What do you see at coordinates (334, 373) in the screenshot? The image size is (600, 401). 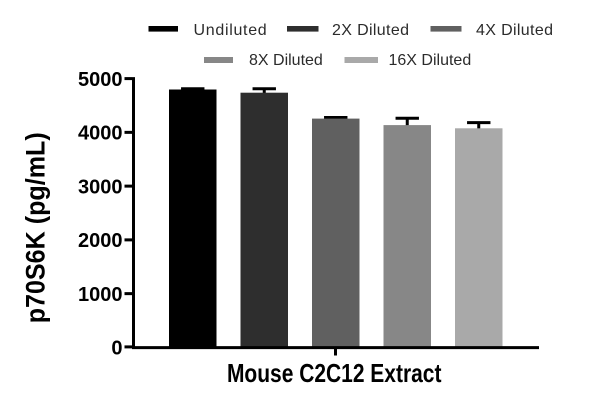 I see `svg-text: Mouse C2C12 Extract` at bounding box center [334, 373].